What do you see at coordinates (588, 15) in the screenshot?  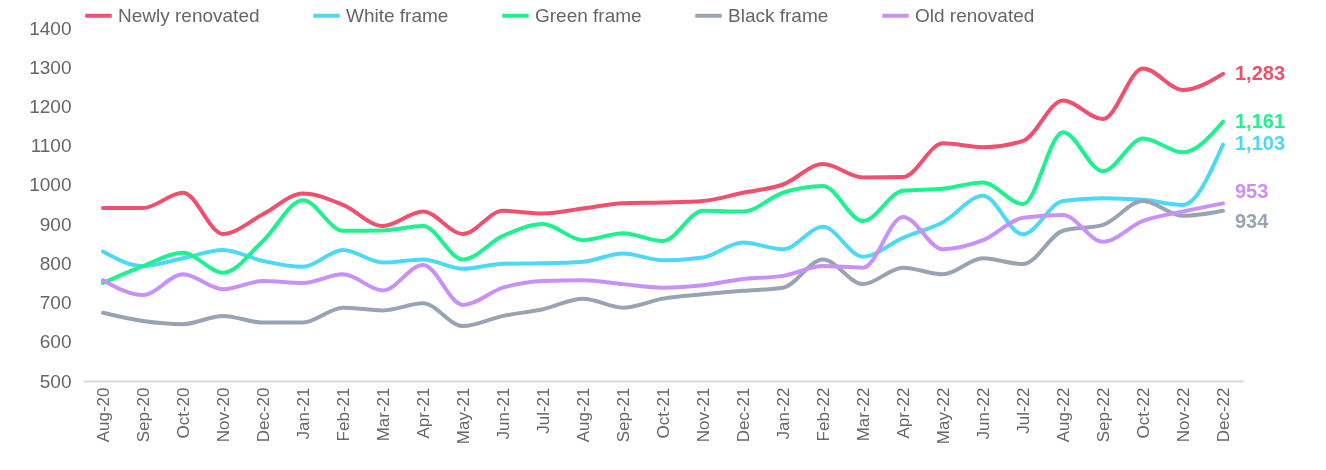 I see `legend-label: Green frame` at bounding box center [588, 15].